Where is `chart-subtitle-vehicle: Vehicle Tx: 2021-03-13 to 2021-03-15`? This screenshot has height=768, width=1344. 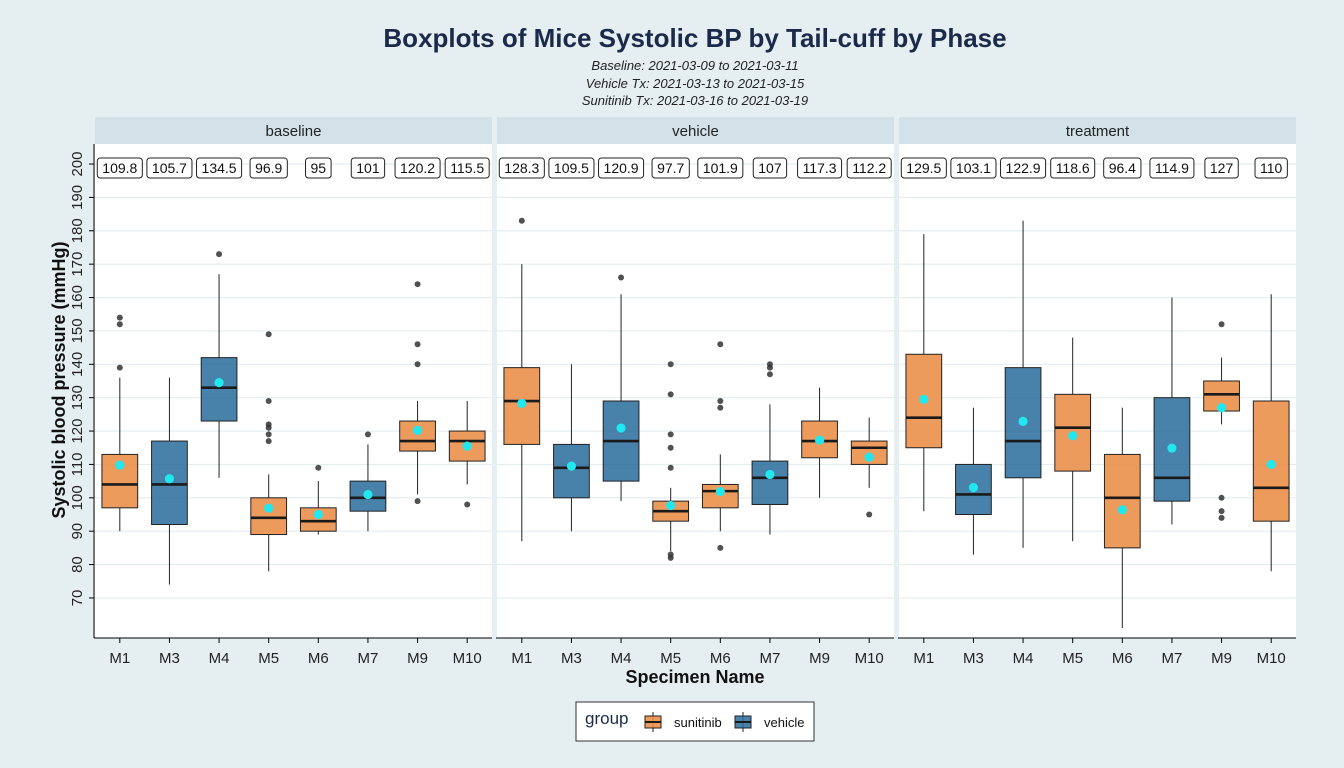
chart-subtitle-vehicle: Vehicle Tx: 2021-03-13 to 2021-03-15 is located at coordinates (695, 83).